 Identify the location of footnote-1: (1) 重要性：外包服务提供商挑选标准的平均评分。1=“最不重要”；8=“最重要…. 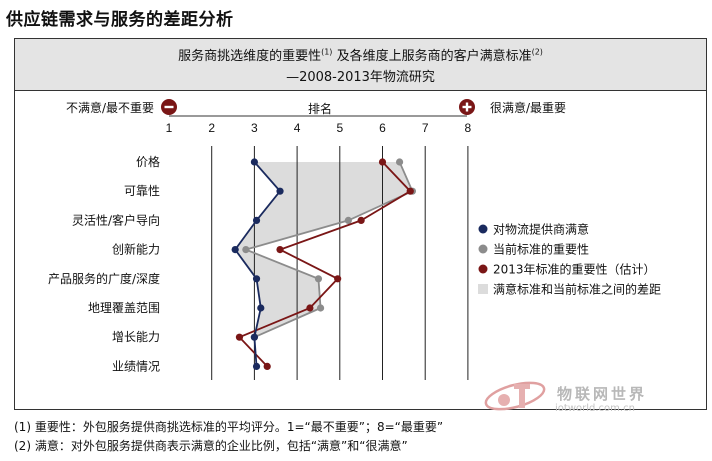
(229, 427).